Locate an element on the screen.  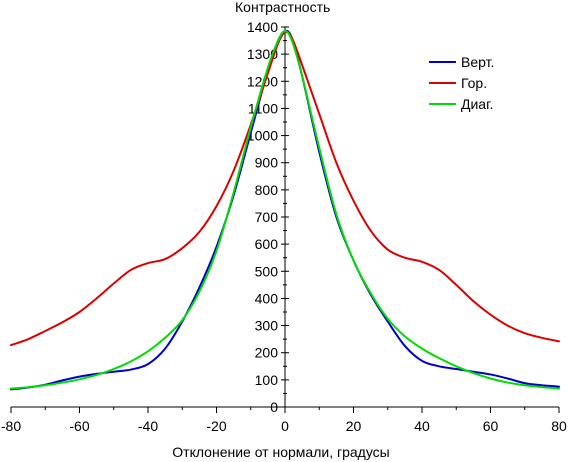
legend: Верт. Гор. Диаг. is located at coordinates (461, 83).